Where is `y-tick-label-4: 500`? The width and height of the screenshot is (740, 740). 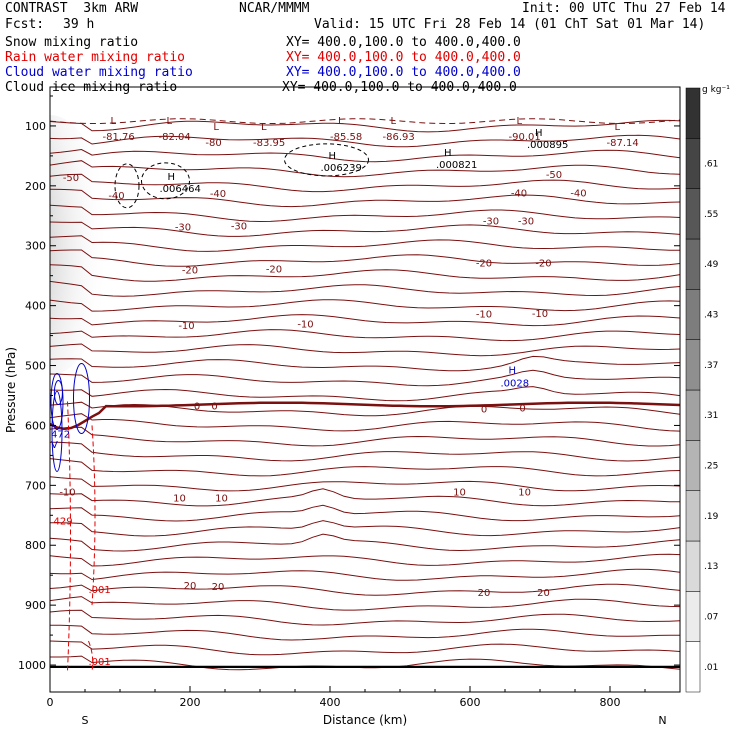
y-tick-label-4: 500 is located at coordinates (35, 366).